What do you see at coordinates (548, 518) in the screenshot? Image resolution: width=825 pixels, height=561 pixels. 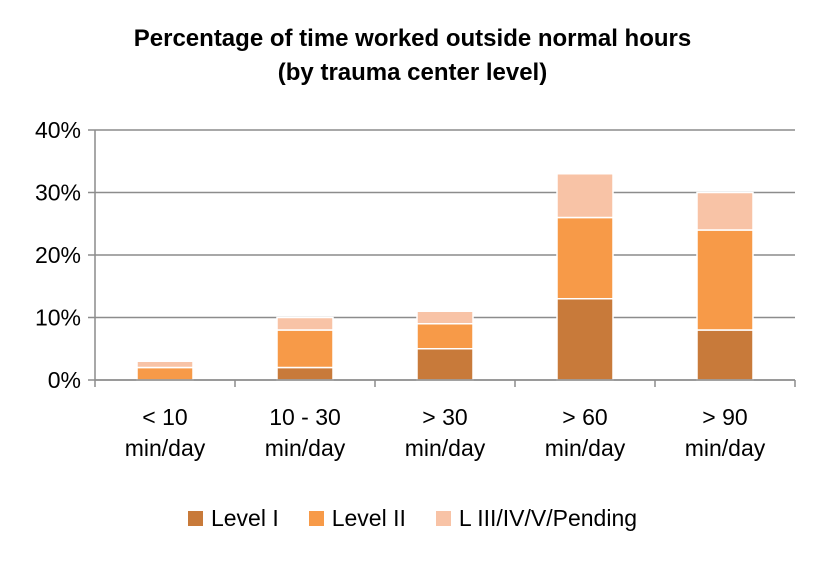 I see `legend-label-level-3-plus: L III/IV/V/Pending` at bounding box center [548, 518].